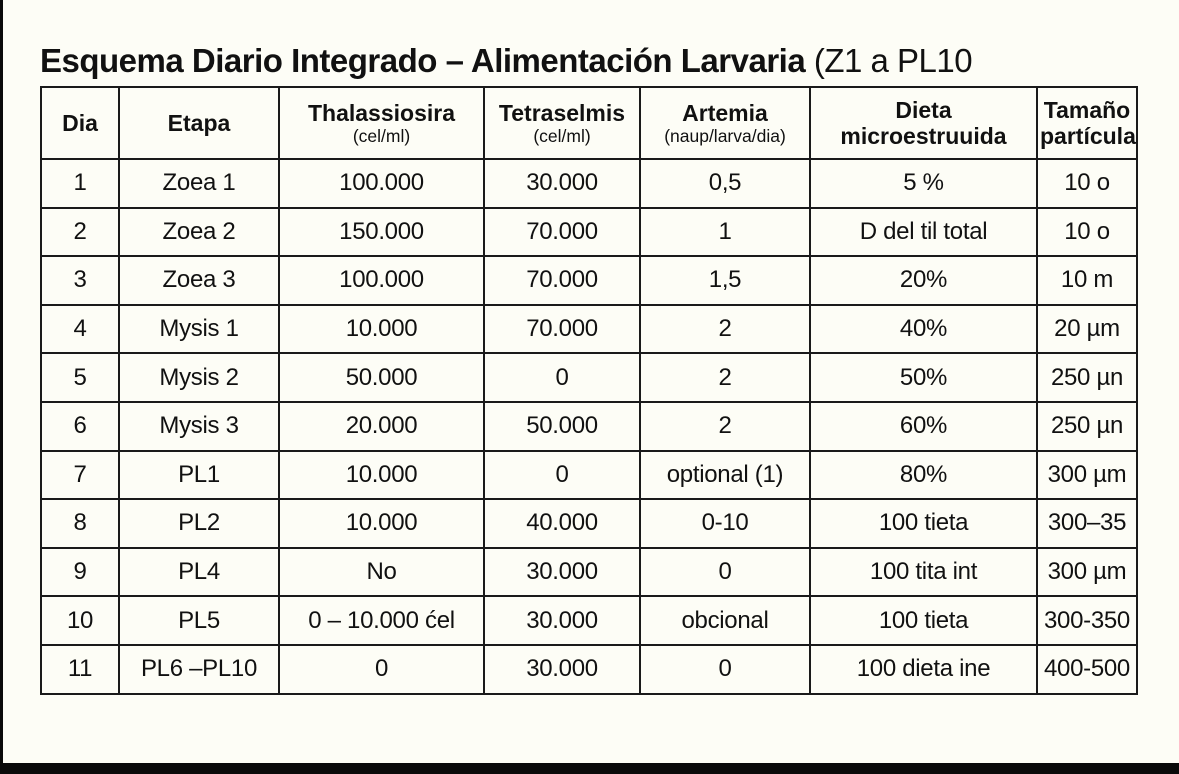  What do you see at coordinates (80, 523) in the screenshot?
I see `table-cell: 8` at bounding box center [80, 523].